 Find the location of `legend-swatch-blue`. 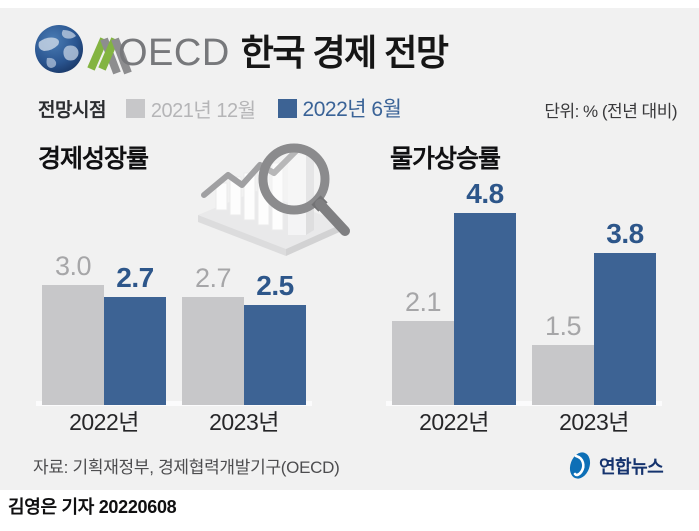

legend-swatch-blue is located at coordinates (287, 108).